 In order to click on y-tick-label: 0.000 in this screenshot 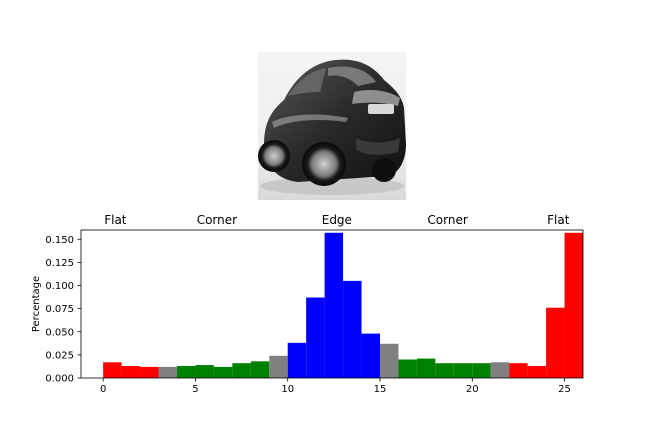, I will do `click(59, 379)`.